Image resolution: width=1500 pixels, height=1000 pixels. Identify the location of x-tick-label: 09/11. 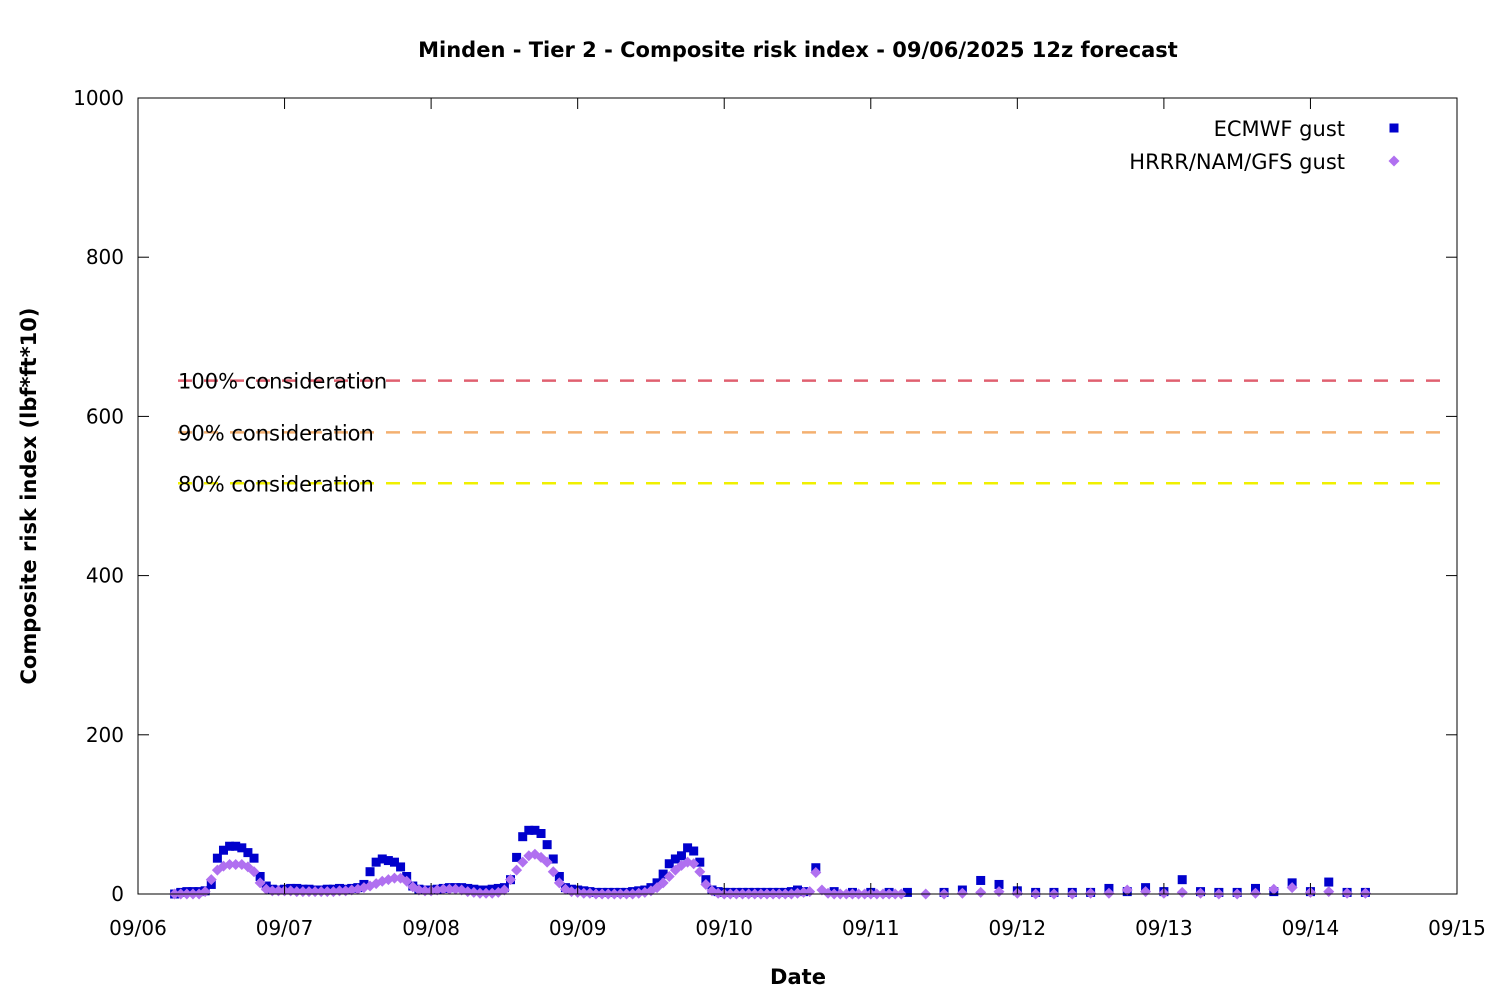
(871, 928).